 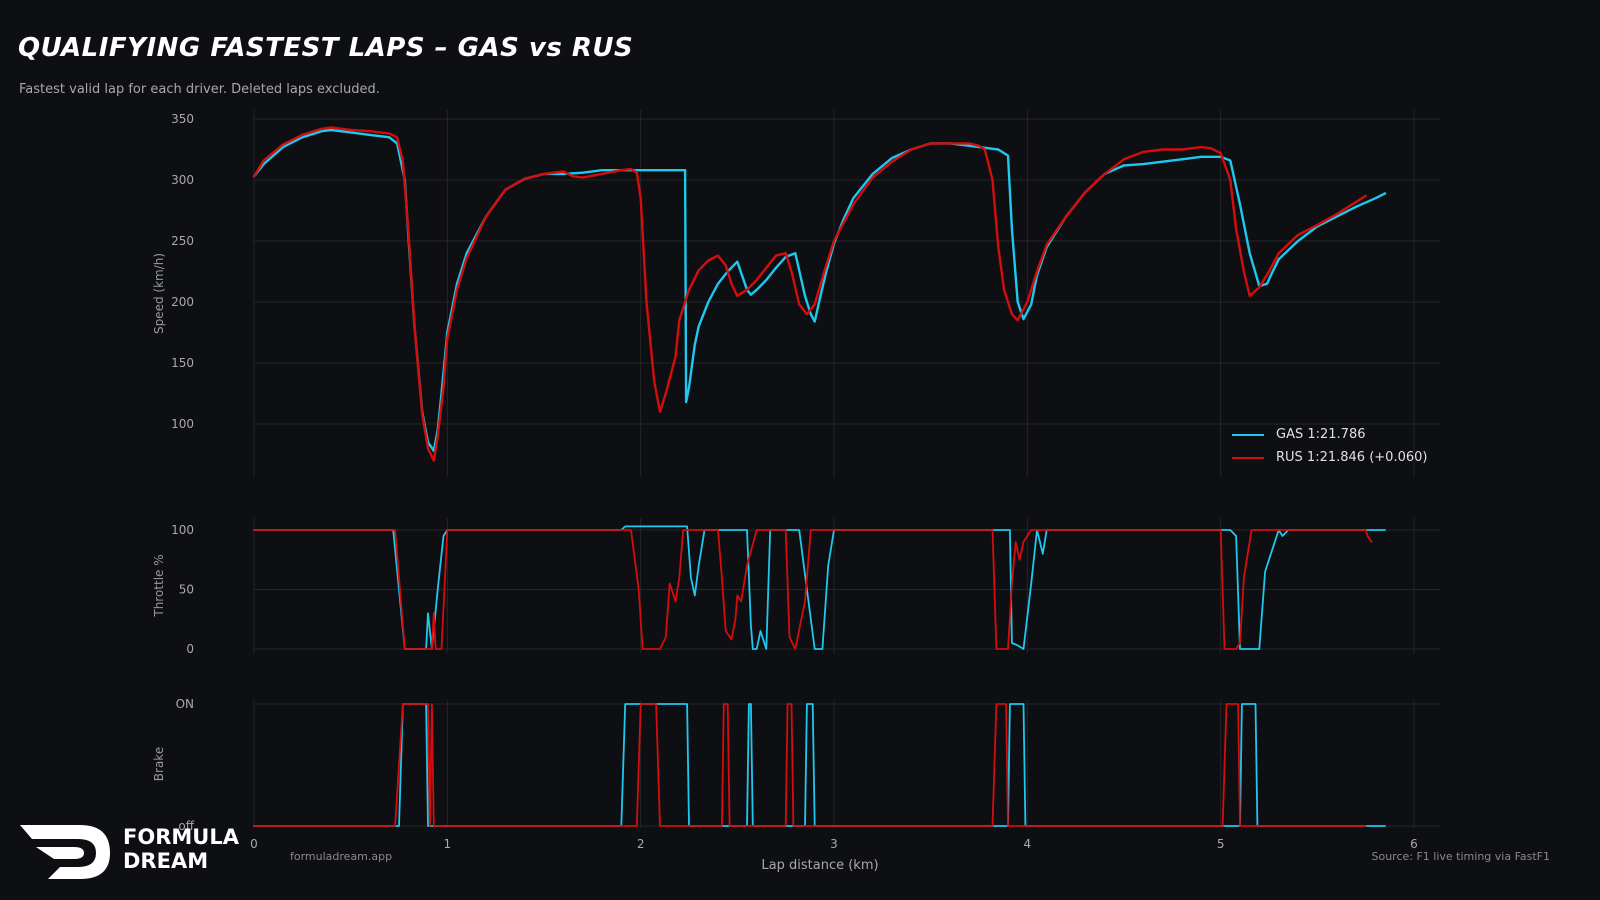 I want to click on y-tick-label: 150, so click(x=182, y=363).